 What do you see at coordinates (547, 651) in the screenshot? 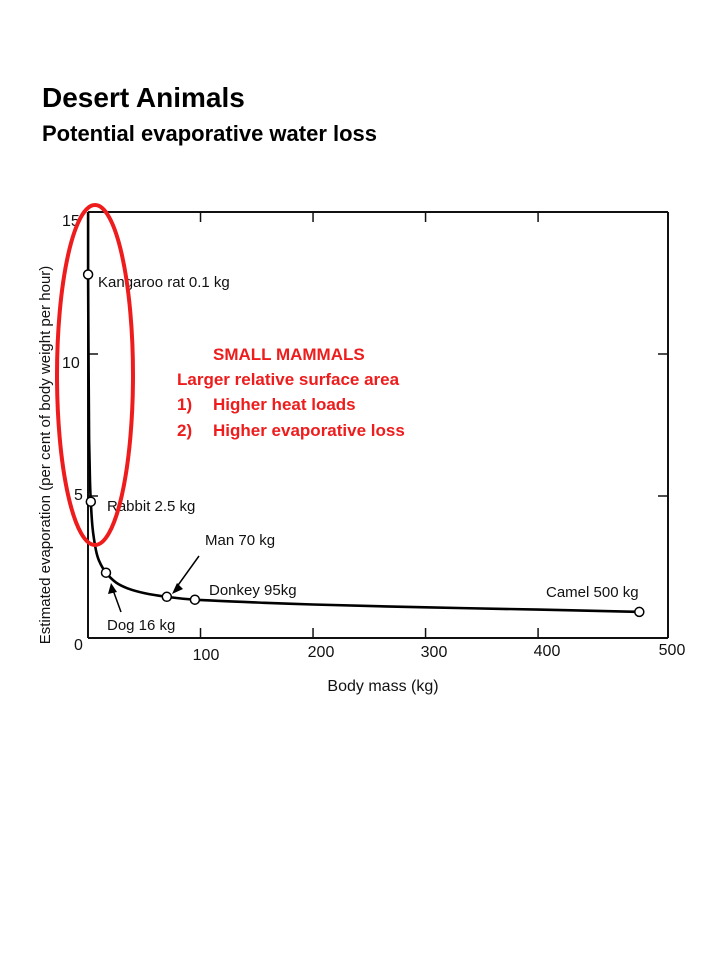
I see `x-tick-label-400: 400` at bounding box center [547, 651].